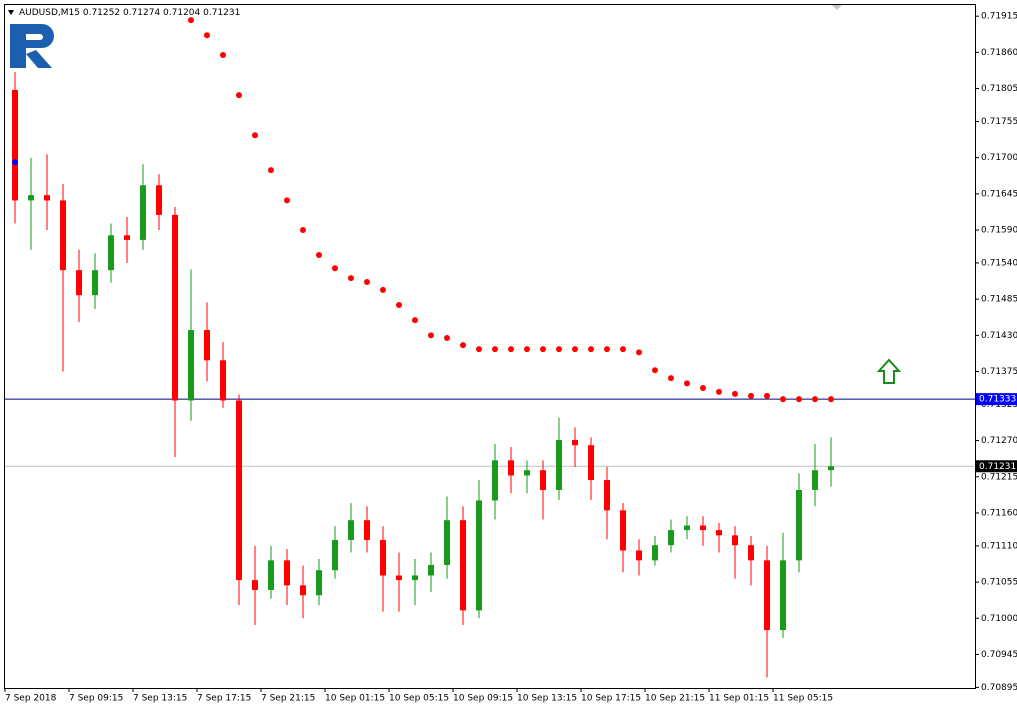  Describe the element at coordinates (889, 371) in the screenshot. I see `buy-arrow` at that location.